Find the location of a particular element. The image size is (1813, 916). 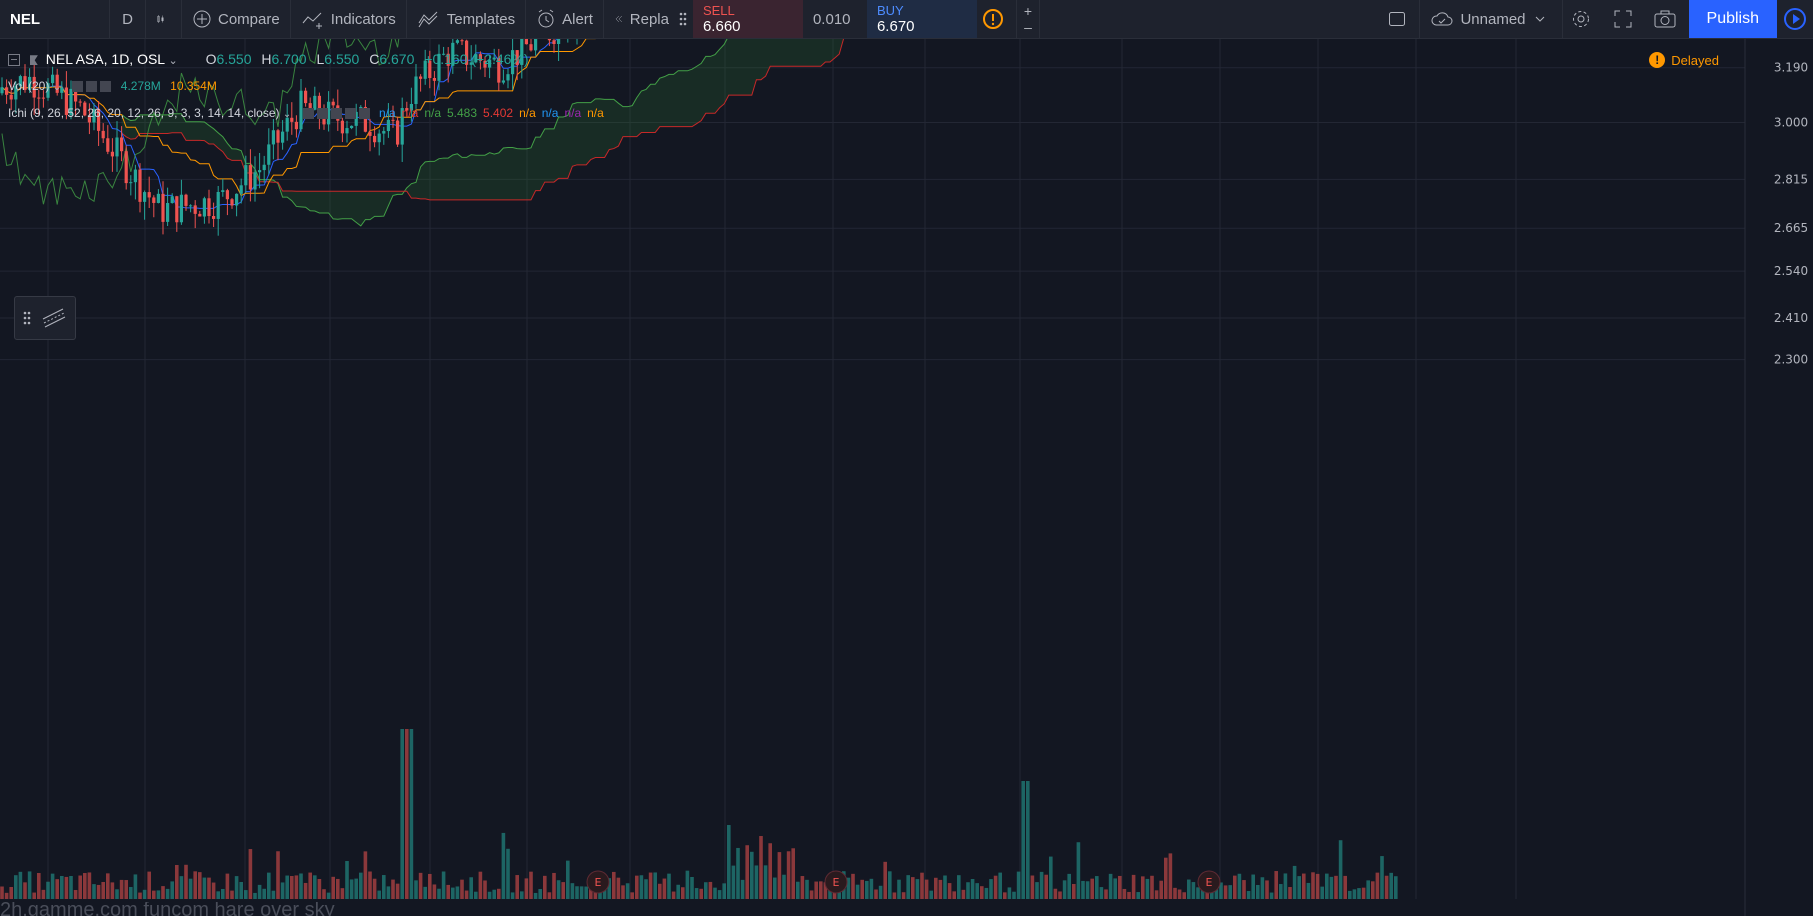

replay-play-button is located at coordinates (1795, 19).